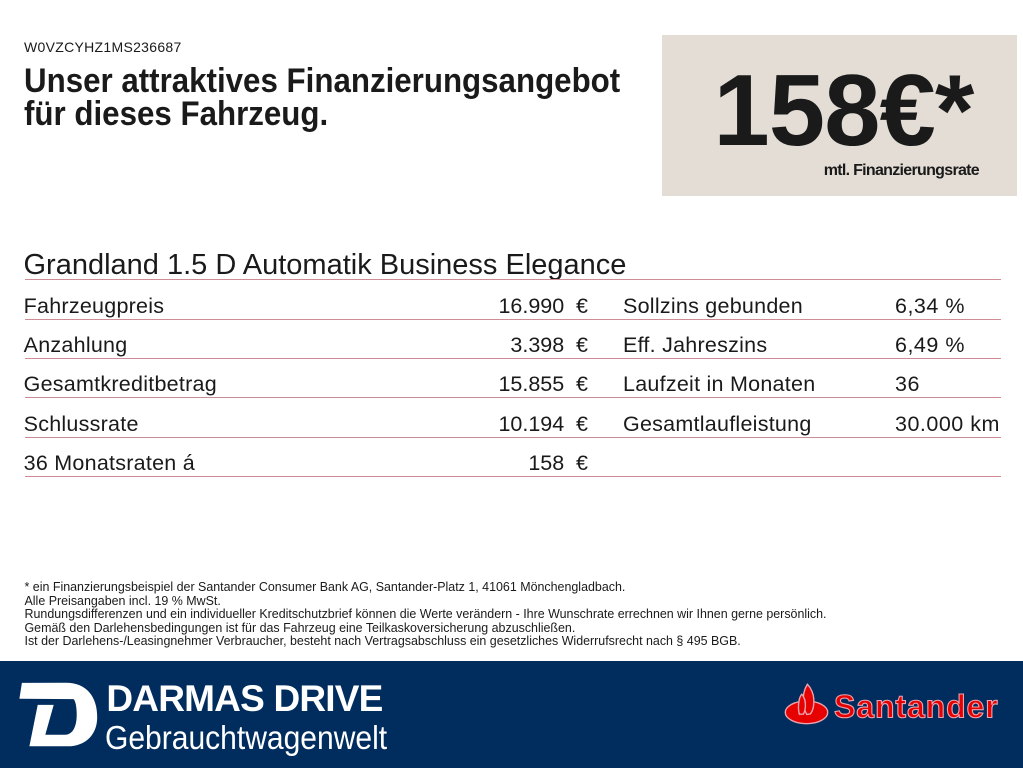 The width and height of the screenshot is (1023, 768). What do you see at coordinates (916, 707) in the screenshot?
I see `svg-text: Santander` at bounding box center [916, 707].